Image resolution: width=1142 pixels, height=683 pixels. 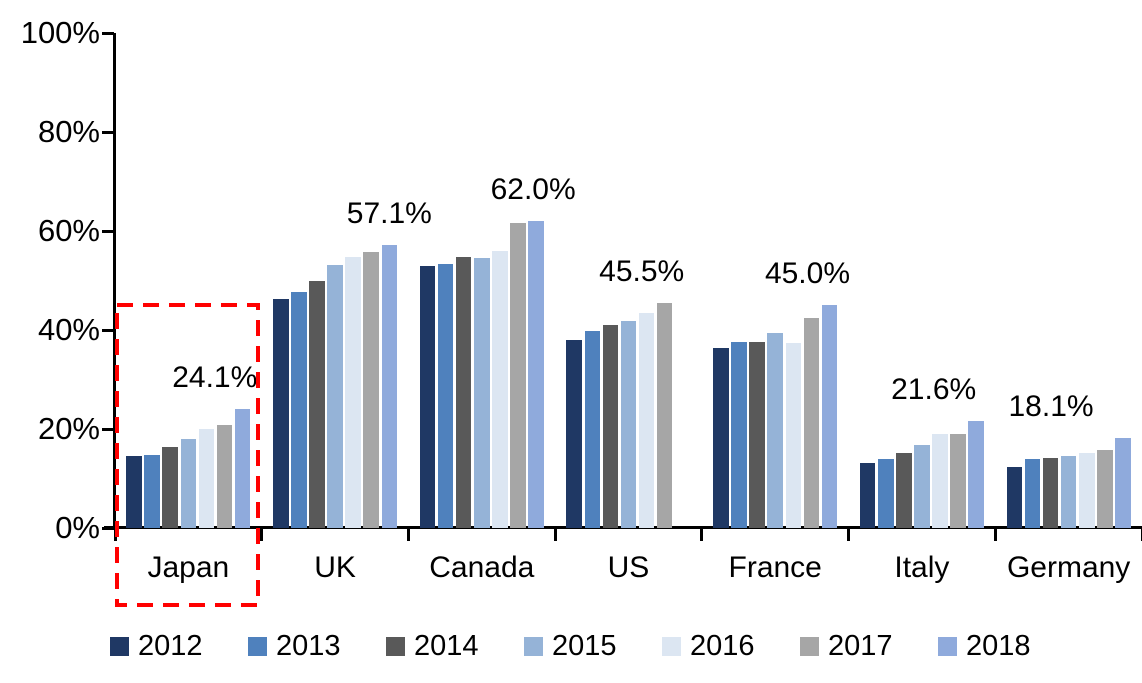 What do you see at coordinates (533, 190) in the screenshot?
I see `data-label-canada: 62.0%` at bounding box center [533, 190].